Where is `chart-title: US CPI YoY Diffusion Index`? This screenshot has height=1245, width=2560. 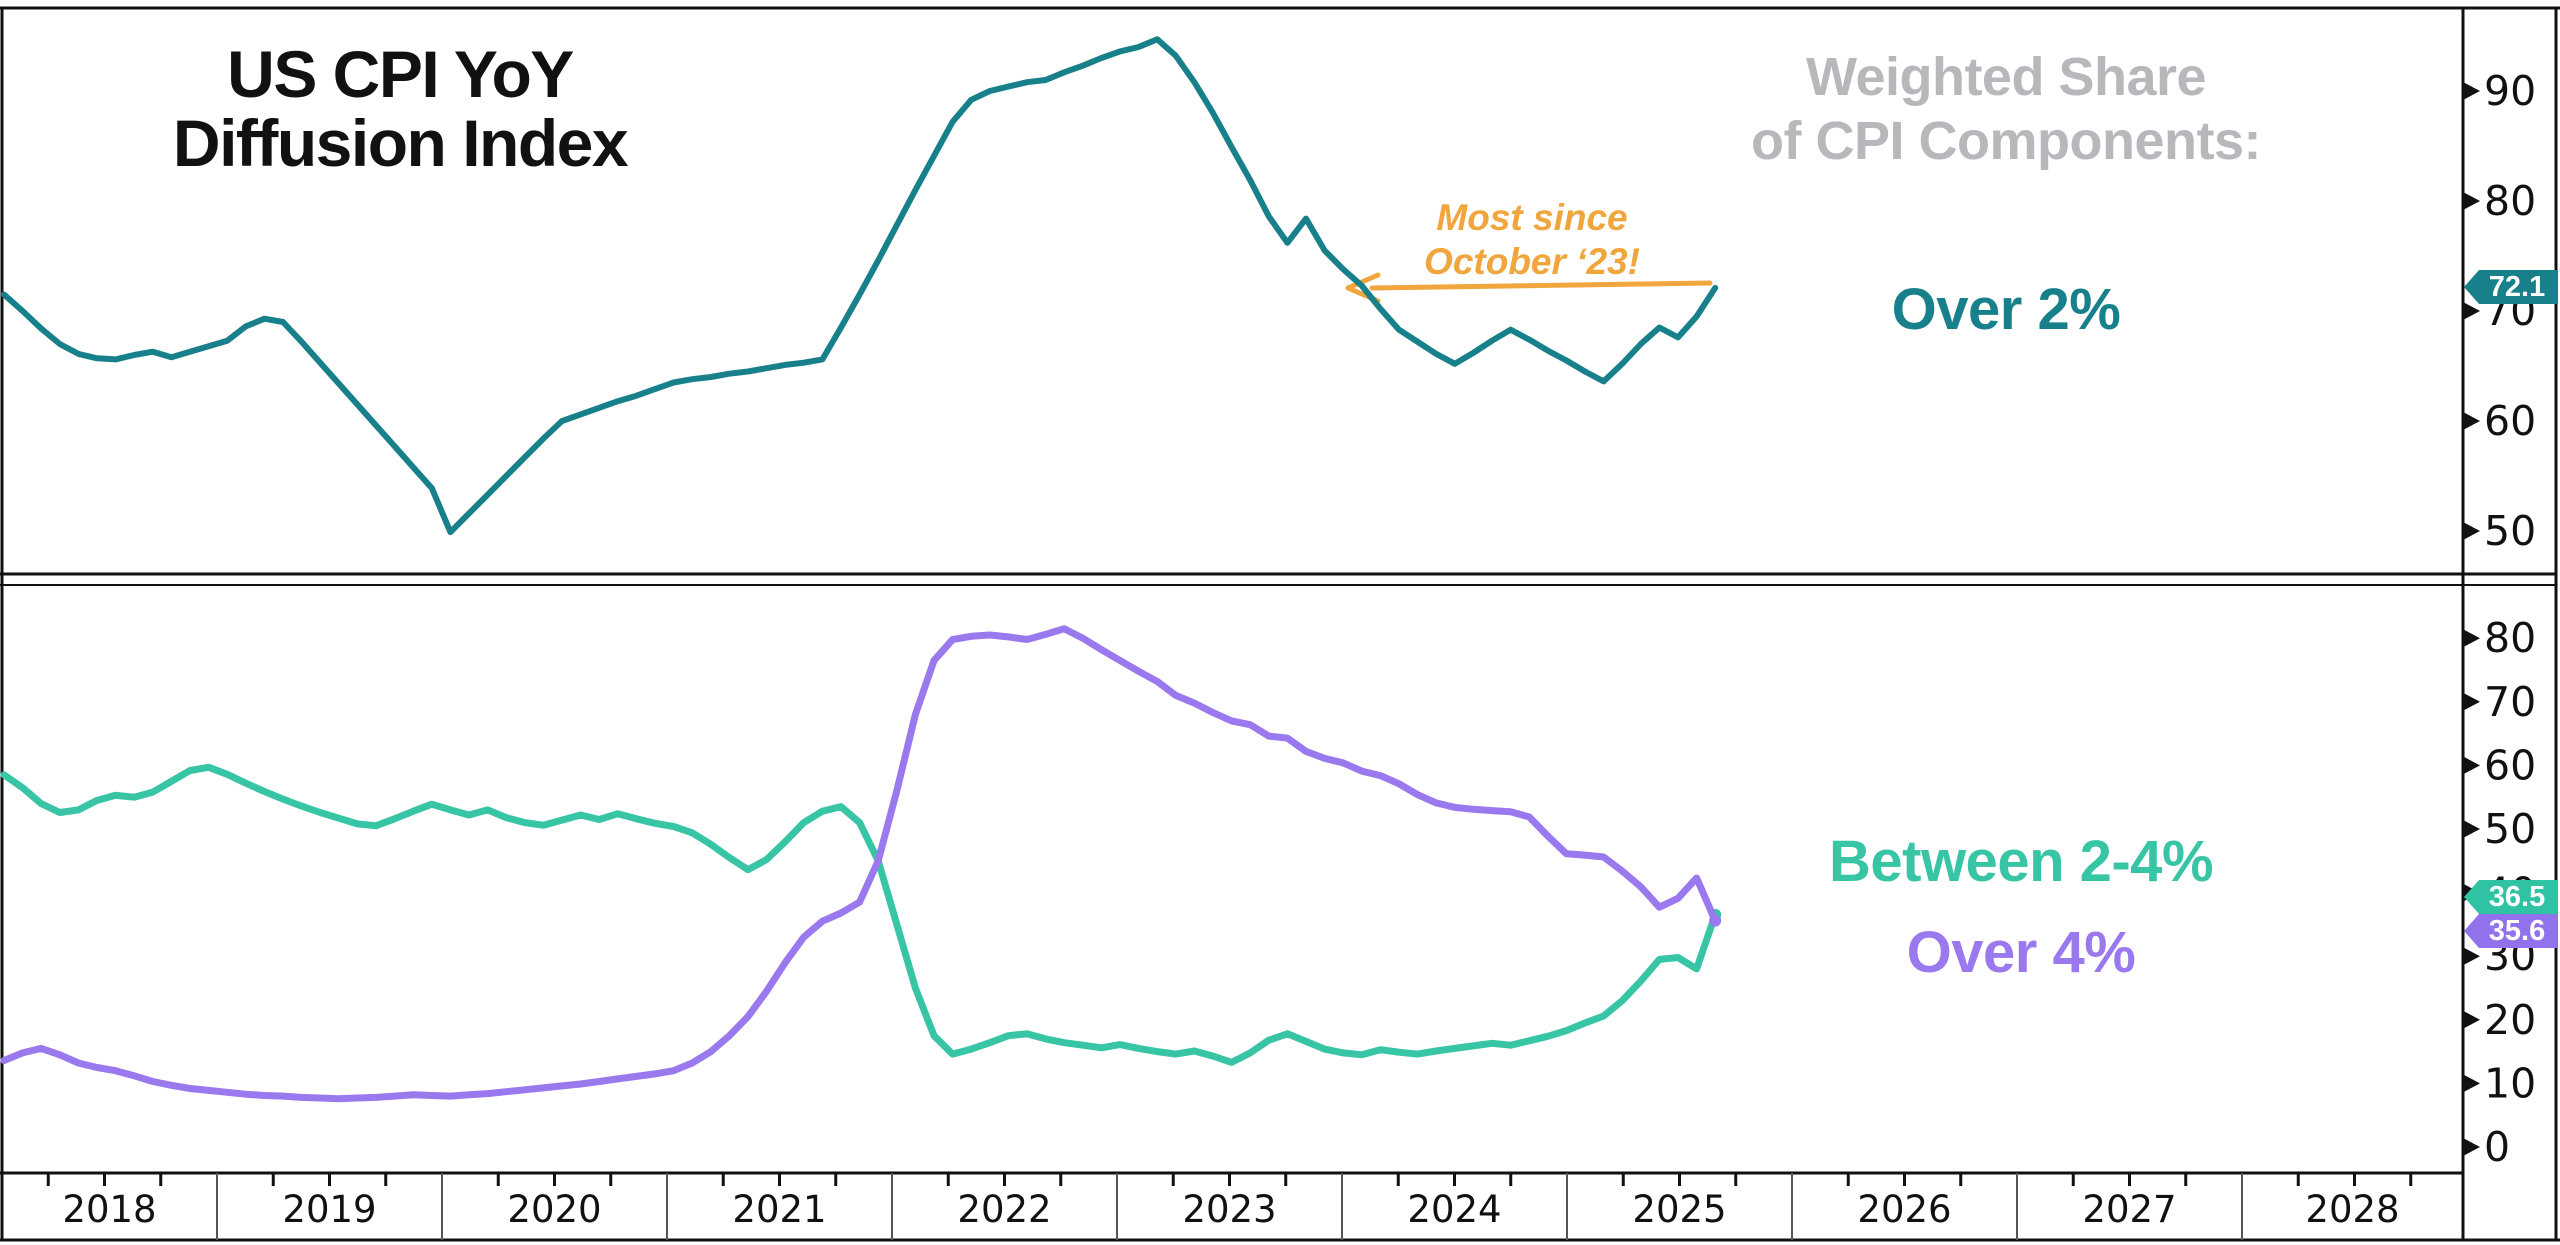 chart-title: US CPI YoY Diffusion Index is located at coordinates (400, 108).